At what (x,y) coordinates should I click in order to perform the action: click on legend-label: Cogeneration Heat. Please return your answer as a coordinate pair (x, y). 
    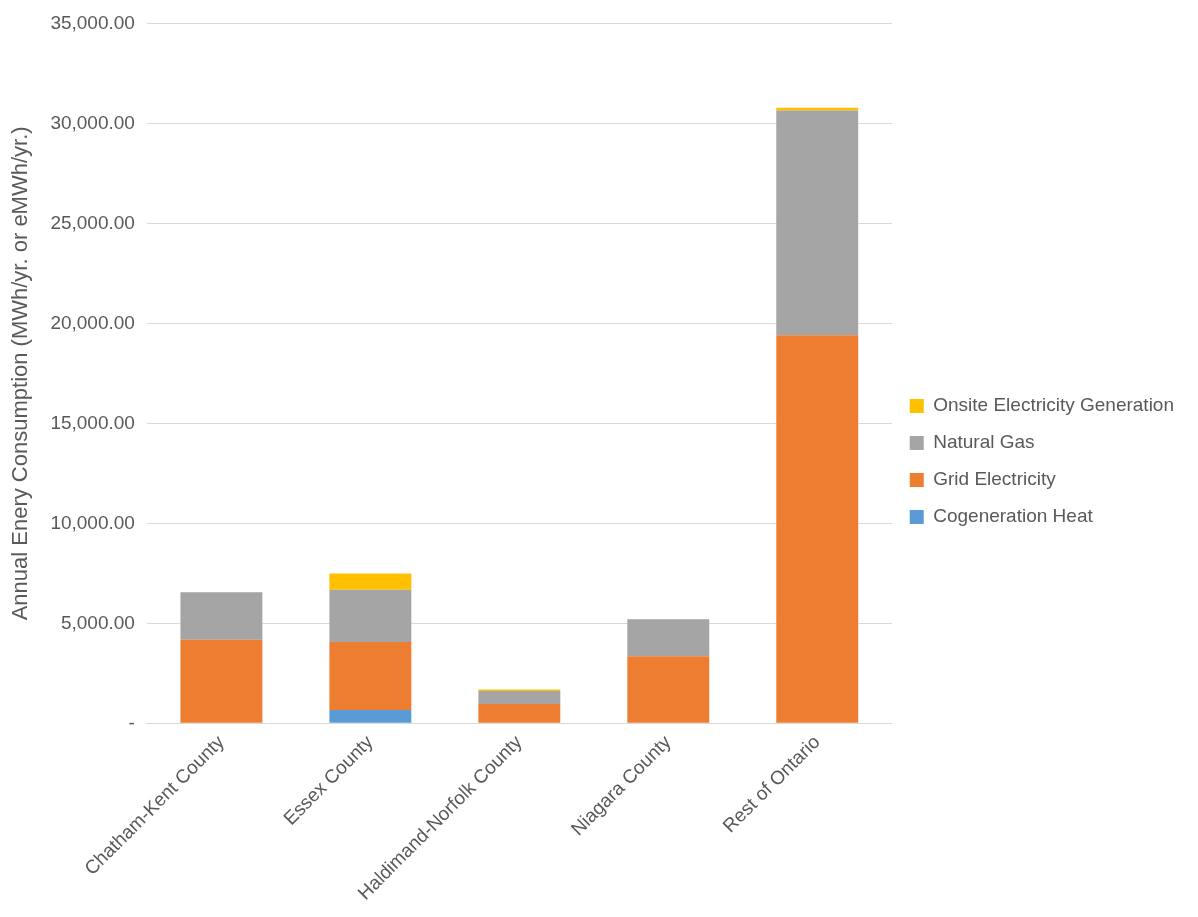
    Looking at the image, I should click on (1013, 516).